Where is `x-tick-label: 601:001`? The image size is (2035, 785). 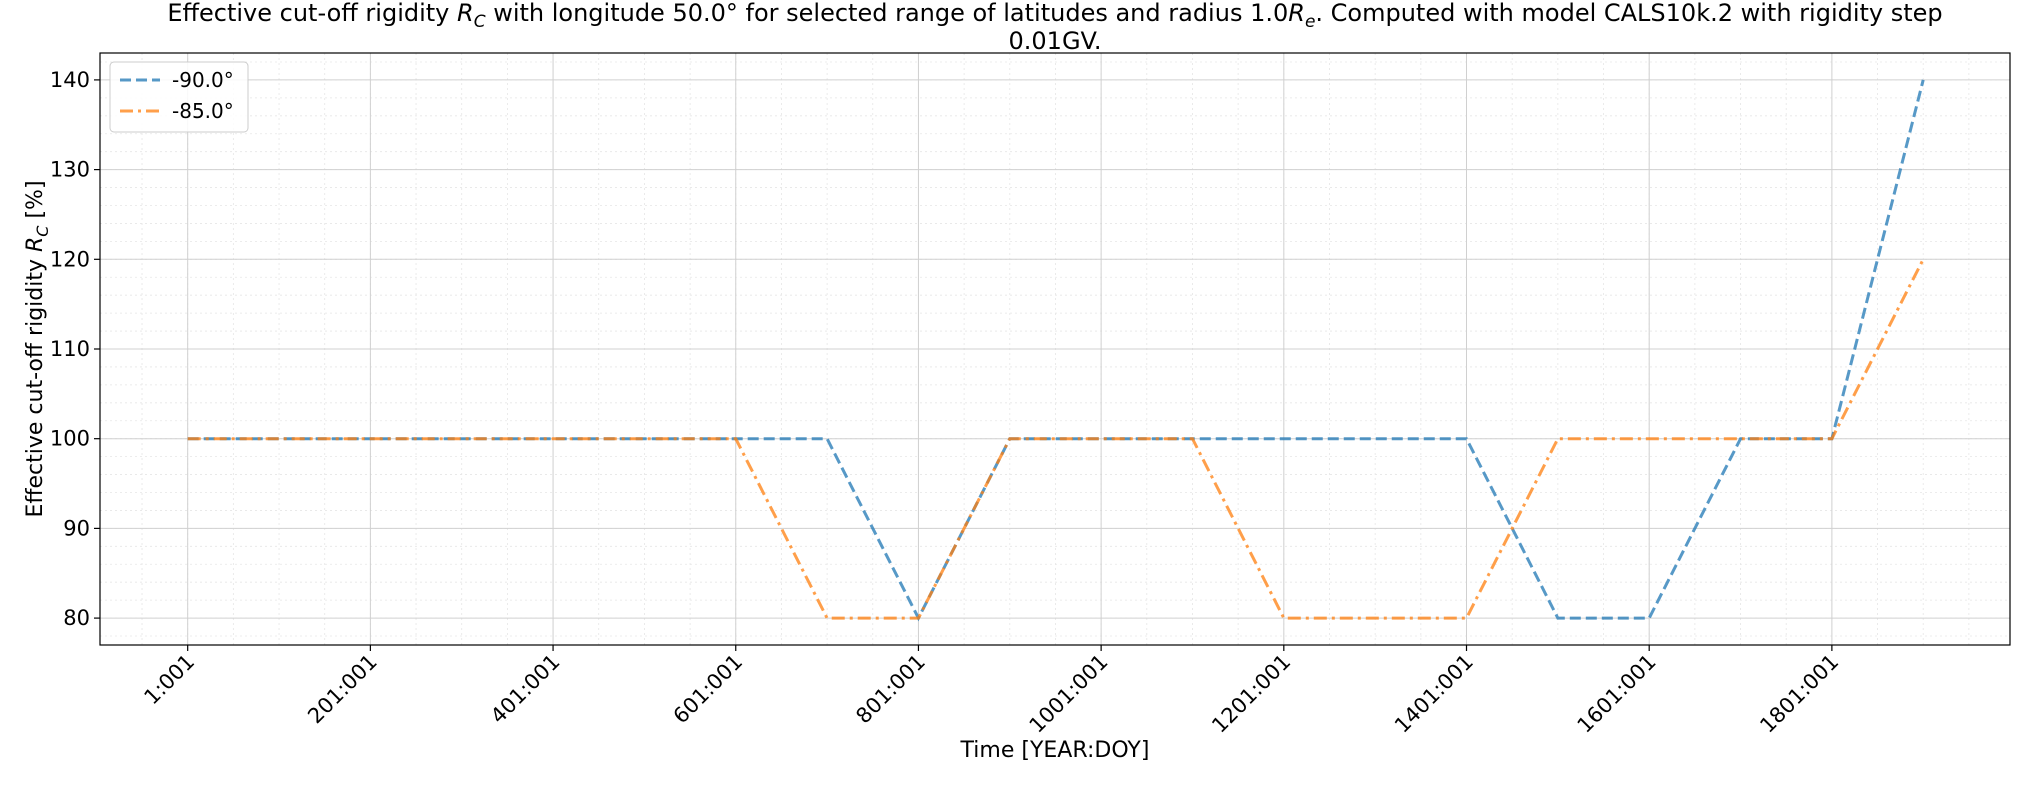
x-tick-label: 601:001 is located at coordinates (708, 689).